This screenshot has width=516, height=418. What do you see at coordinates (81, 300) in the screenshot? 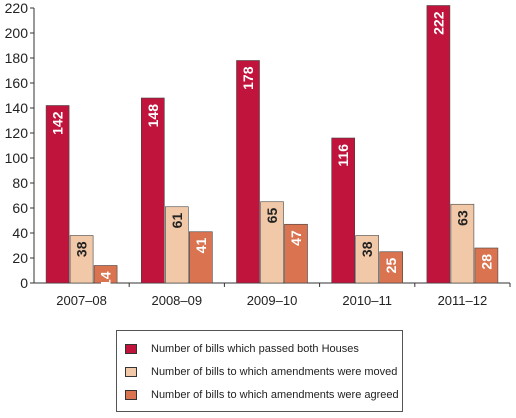
I see `x-tick-label: 2007–08` at bounding box center [81, 300].